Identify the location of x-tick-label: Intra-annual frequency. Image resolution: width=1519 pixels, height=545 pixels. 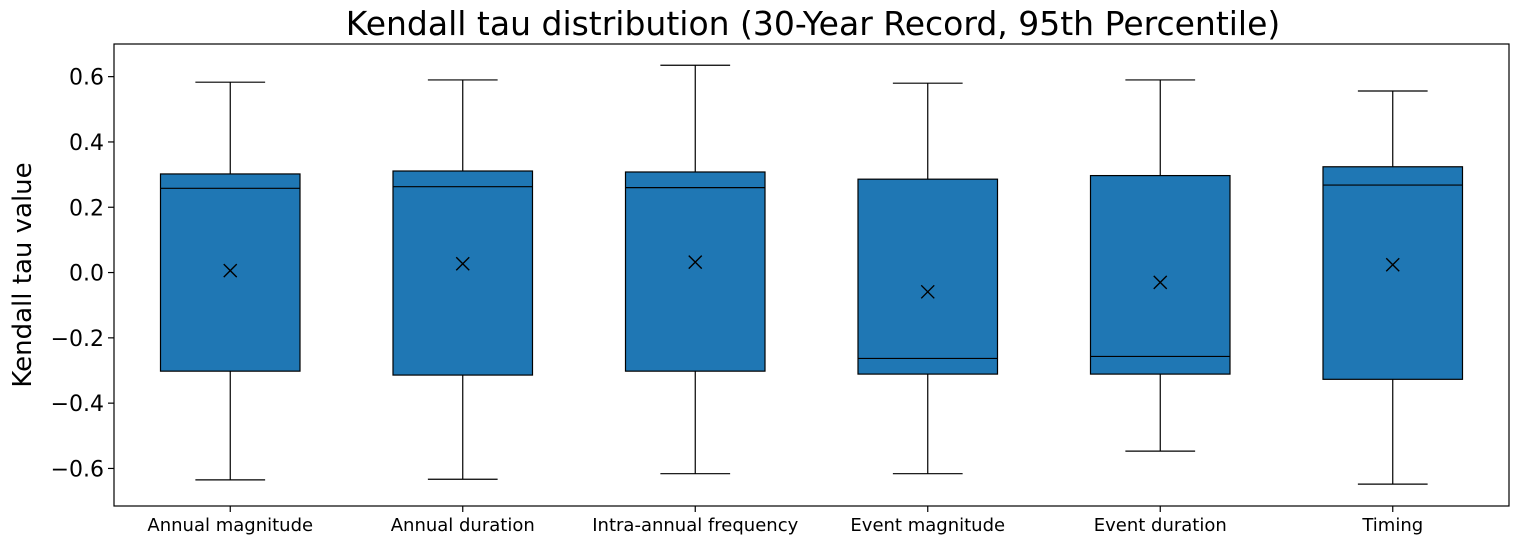
(695, 525).